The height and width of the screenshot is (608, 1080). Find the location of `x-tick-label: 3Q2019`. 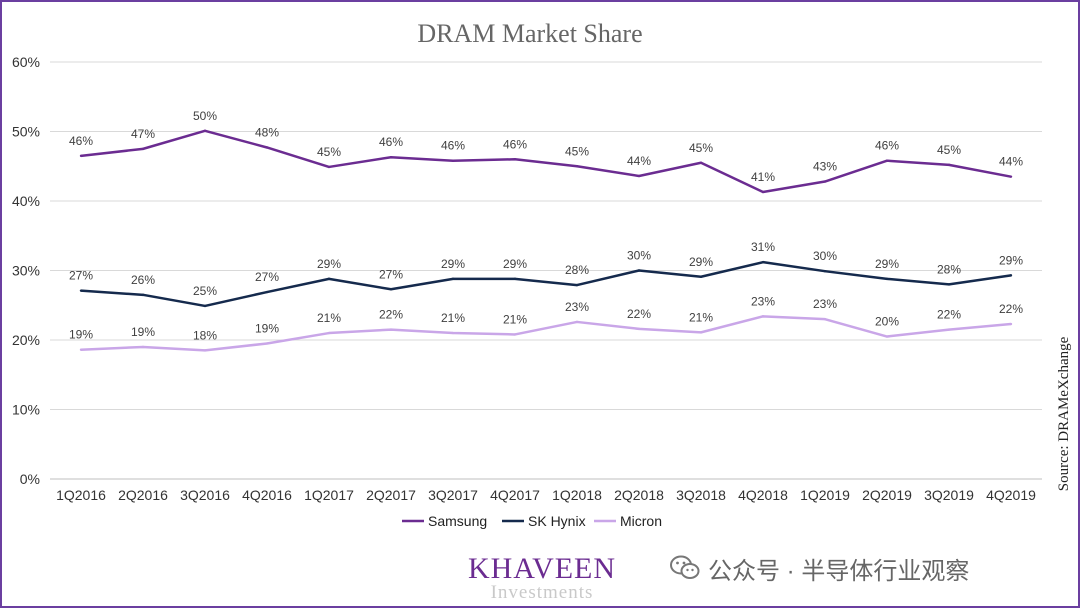

x-tick-label: 3Q2019 is located at coordinates (949, 495).